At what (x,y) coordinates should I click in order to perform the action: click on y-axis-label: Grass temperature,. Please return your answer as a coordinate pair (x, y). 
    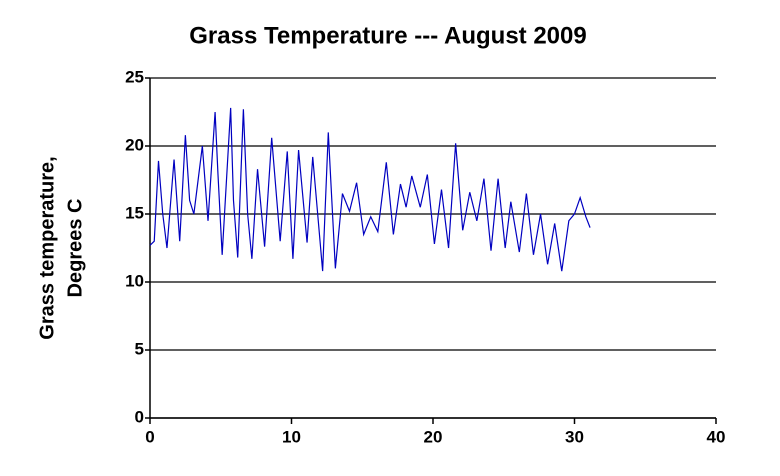
    Looking at the image, I should click on (47, 247).